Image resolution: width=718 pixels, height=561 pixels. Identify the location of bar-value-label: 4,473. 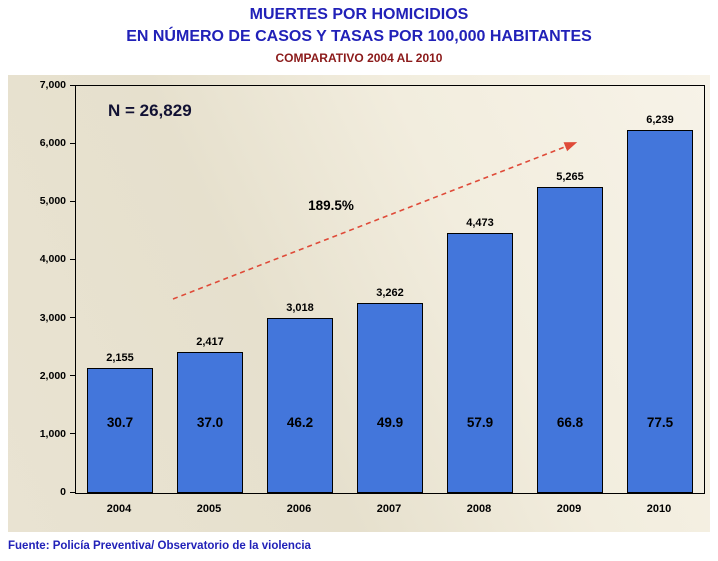
(480, 222).